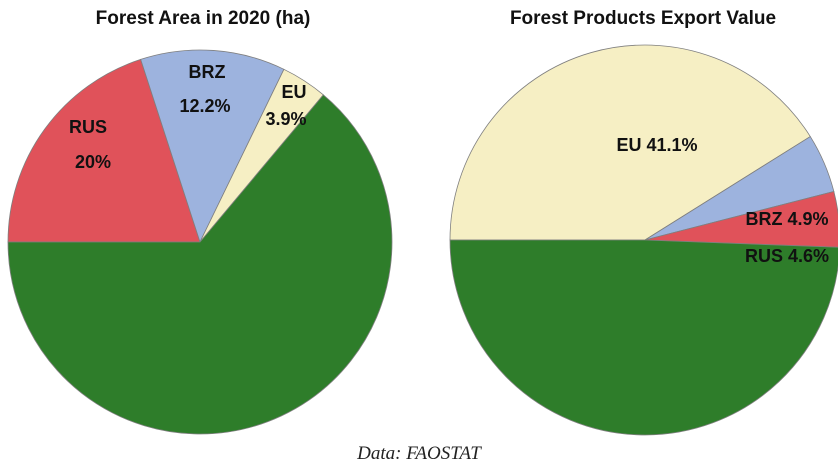 The width and height of the screenshot is (838, 473). What do you see at coordinates (643, 18) in the screenshot?
I see `chart-2-title: Forest Products Export Value` at bounding box center [643, 18].